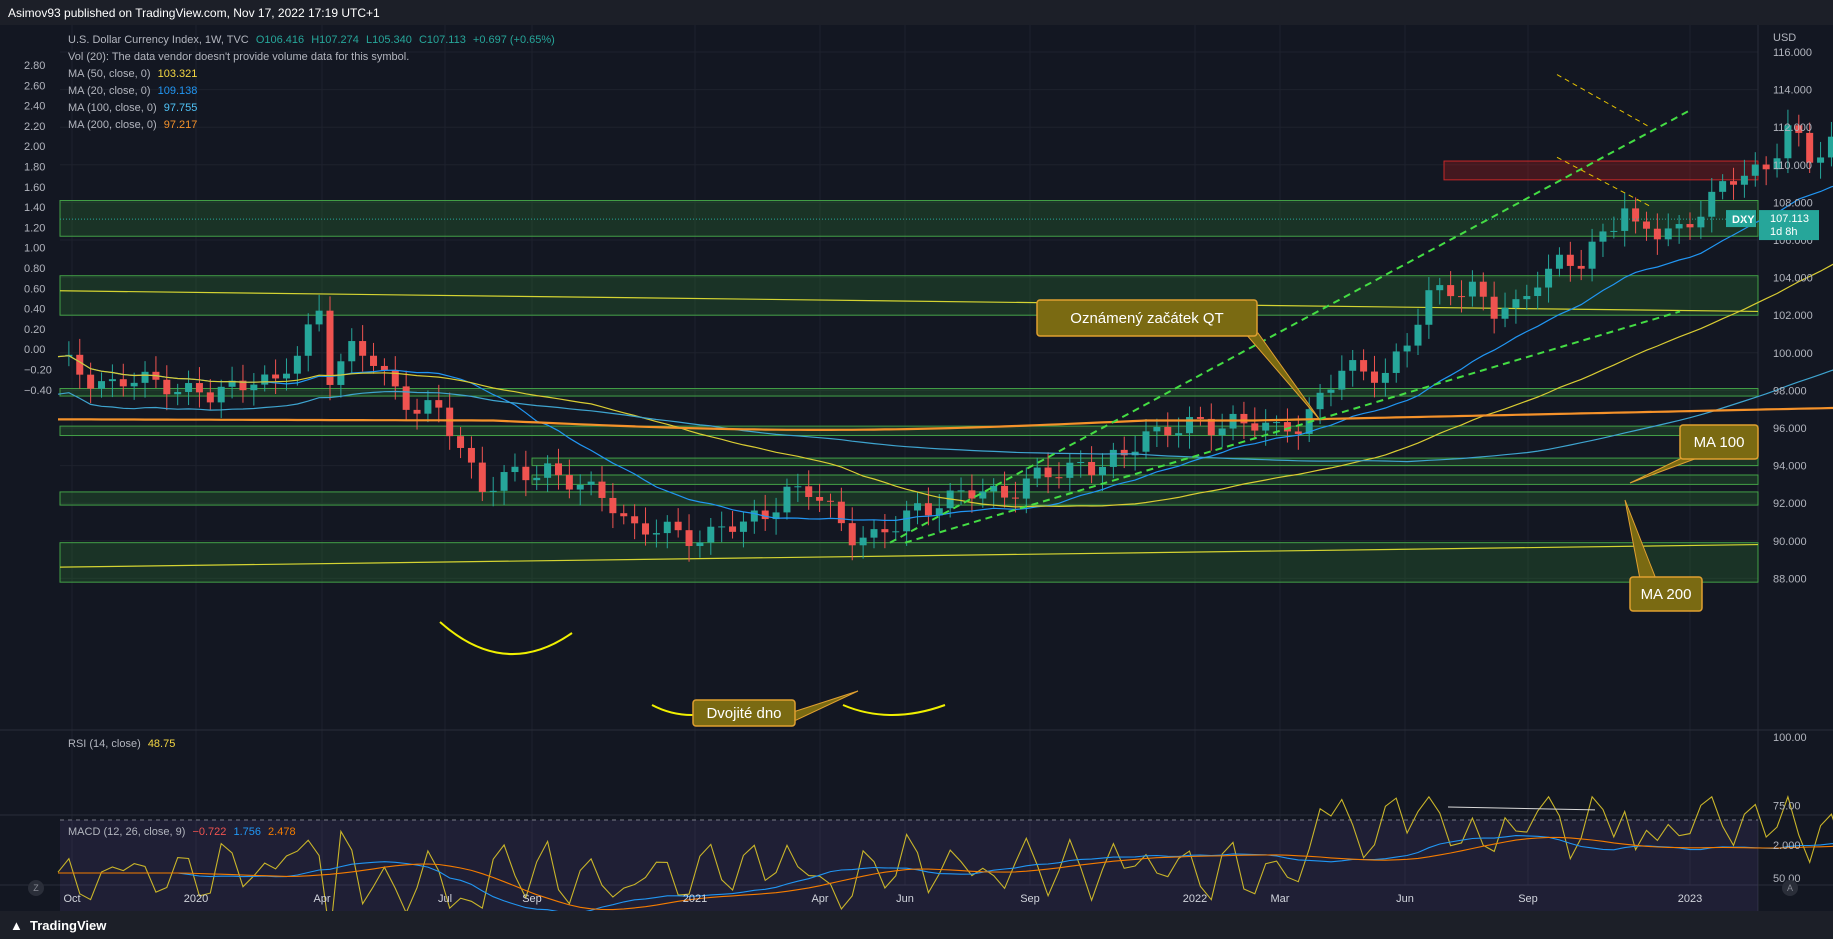 This screenshot has width=1833, height=939. I want to click on ma100-line, so click(945, 416).